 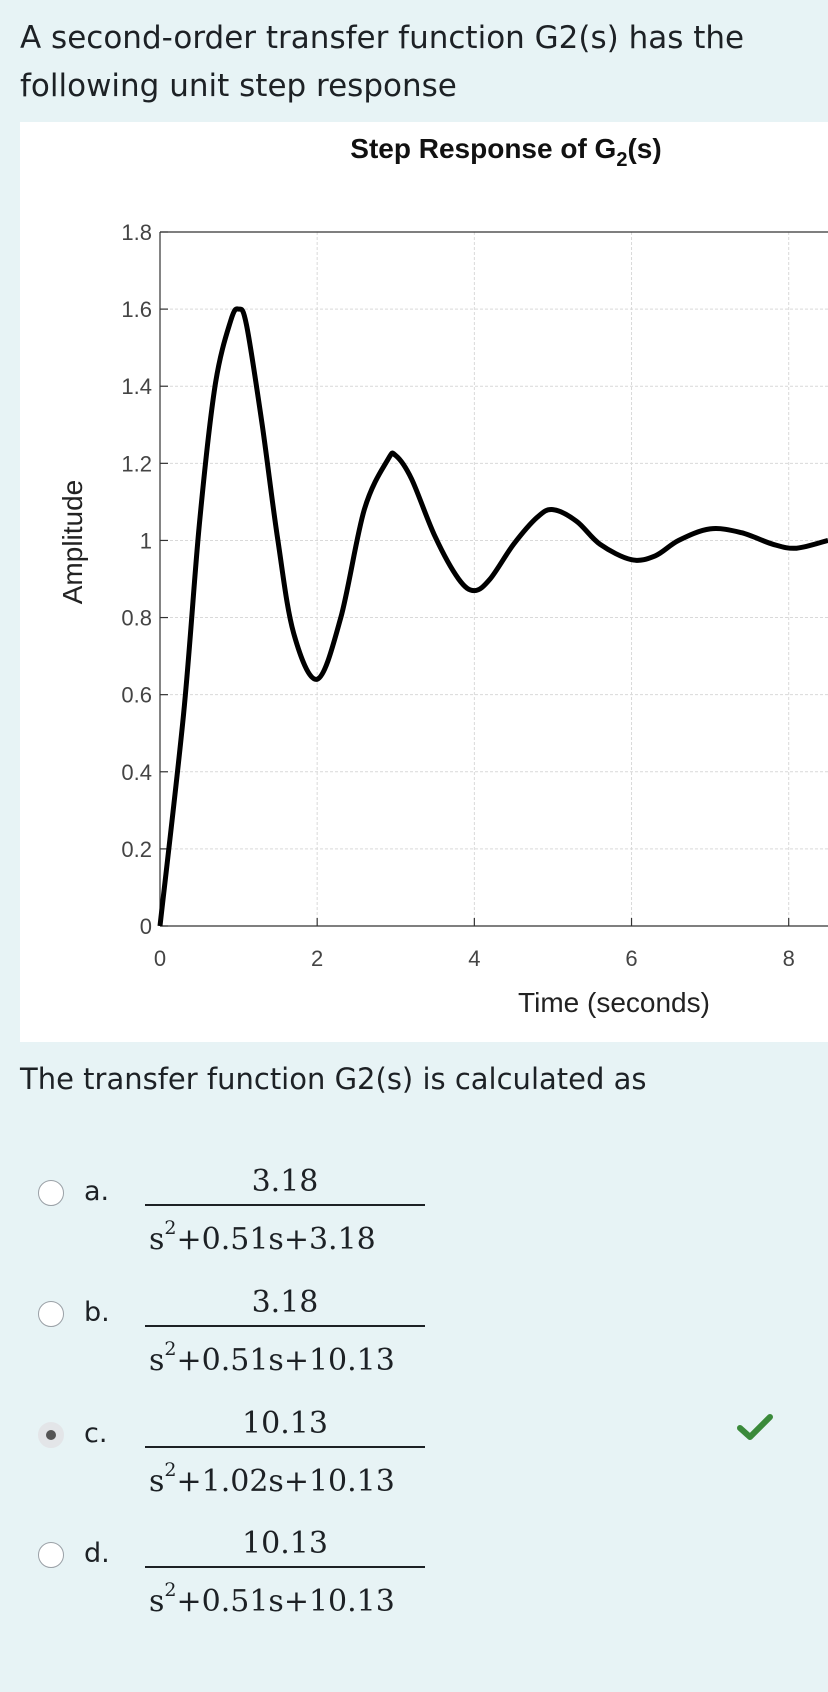 What do you see at coordinates (755, 1427) in the screenshot?
I see `check-icon` at bounding box center [755, 1427].